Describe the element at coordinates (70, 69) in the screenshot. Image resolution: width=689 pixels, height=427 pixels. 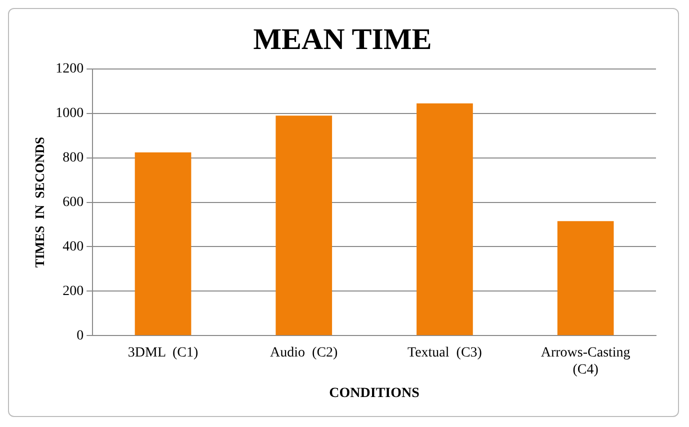
I see `y-tick-label: 1200` at that location.